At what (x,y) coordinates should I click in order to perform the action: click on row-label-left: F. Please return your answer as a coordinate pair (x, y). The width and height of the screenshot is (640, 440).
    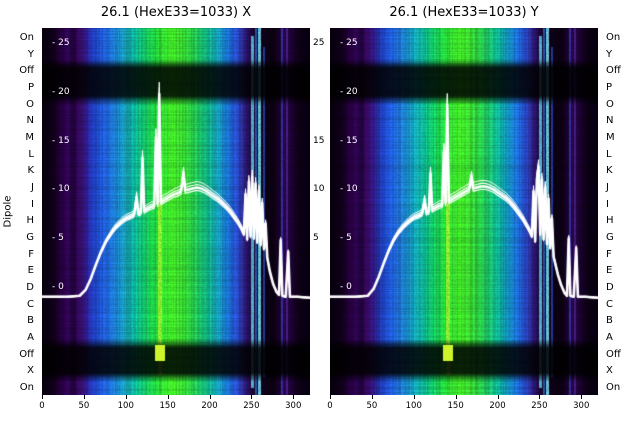
    Looking at the image, I should click on (31, 254).